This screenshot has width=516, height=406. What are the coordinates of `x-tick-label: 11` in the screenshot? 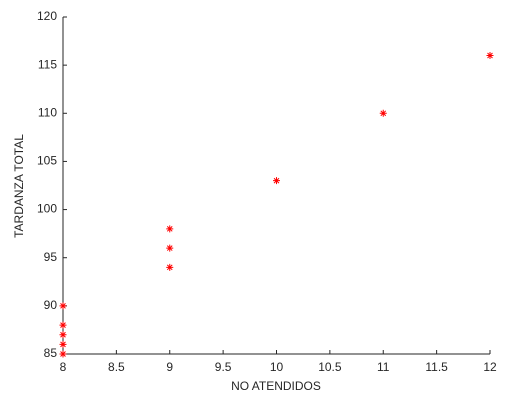 It's located at (383, 367).